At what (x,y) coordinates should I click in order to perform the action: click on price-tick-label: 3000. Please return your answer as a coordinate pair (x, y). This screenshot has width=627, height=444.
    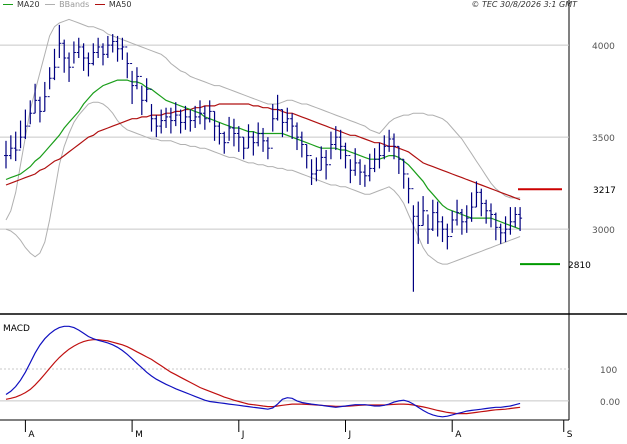
    Looking at the image, I should click on (603, 231).